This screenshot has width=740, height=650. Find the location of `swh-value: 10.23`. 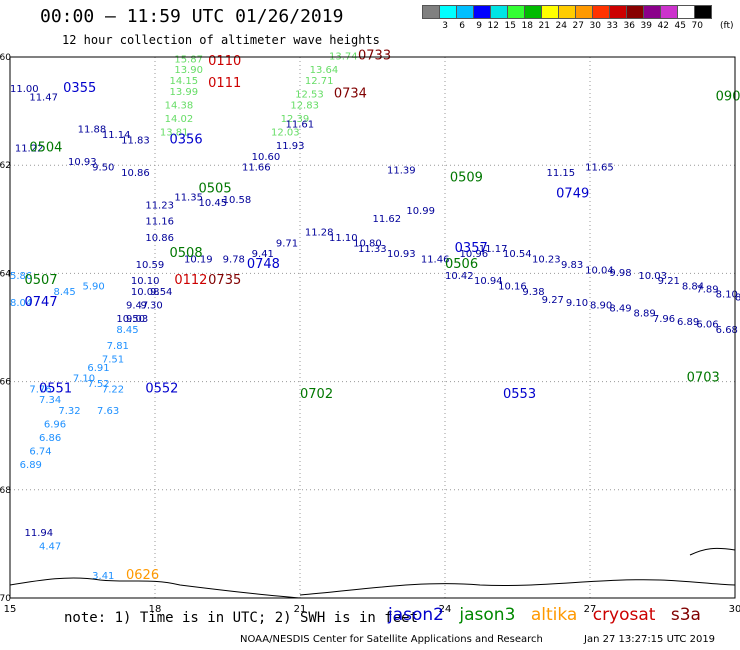

swh-value: 10.23 is located at coordinates (546, 260).